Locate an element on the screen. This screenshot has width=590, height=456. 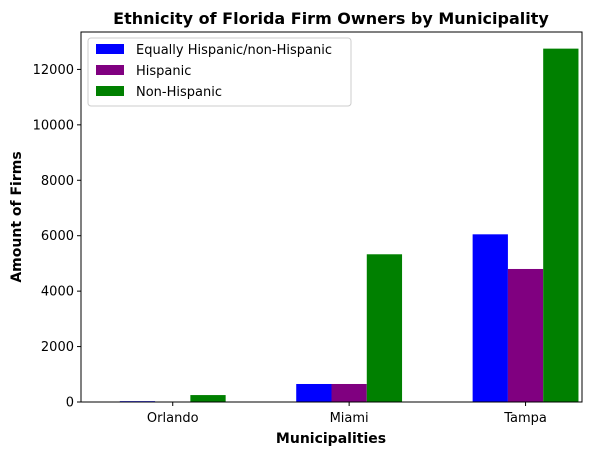
legend-label: Equally Hispanic/non-Hispanic is located at coordinates (234, 50).